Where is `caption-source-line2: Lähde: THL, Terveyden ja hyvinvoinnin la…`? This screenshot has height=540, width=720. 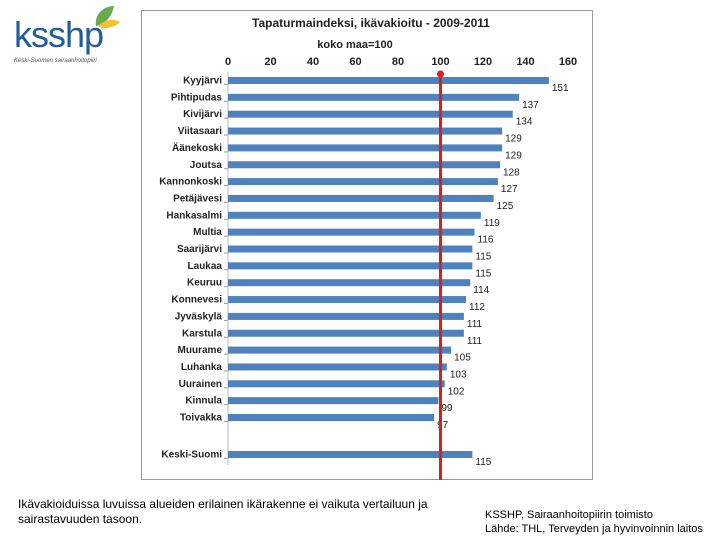 caption-source-line2: Lähde: THL, Terveyden ja hyvinvoinnin la… is located at coordinates (594, 529).